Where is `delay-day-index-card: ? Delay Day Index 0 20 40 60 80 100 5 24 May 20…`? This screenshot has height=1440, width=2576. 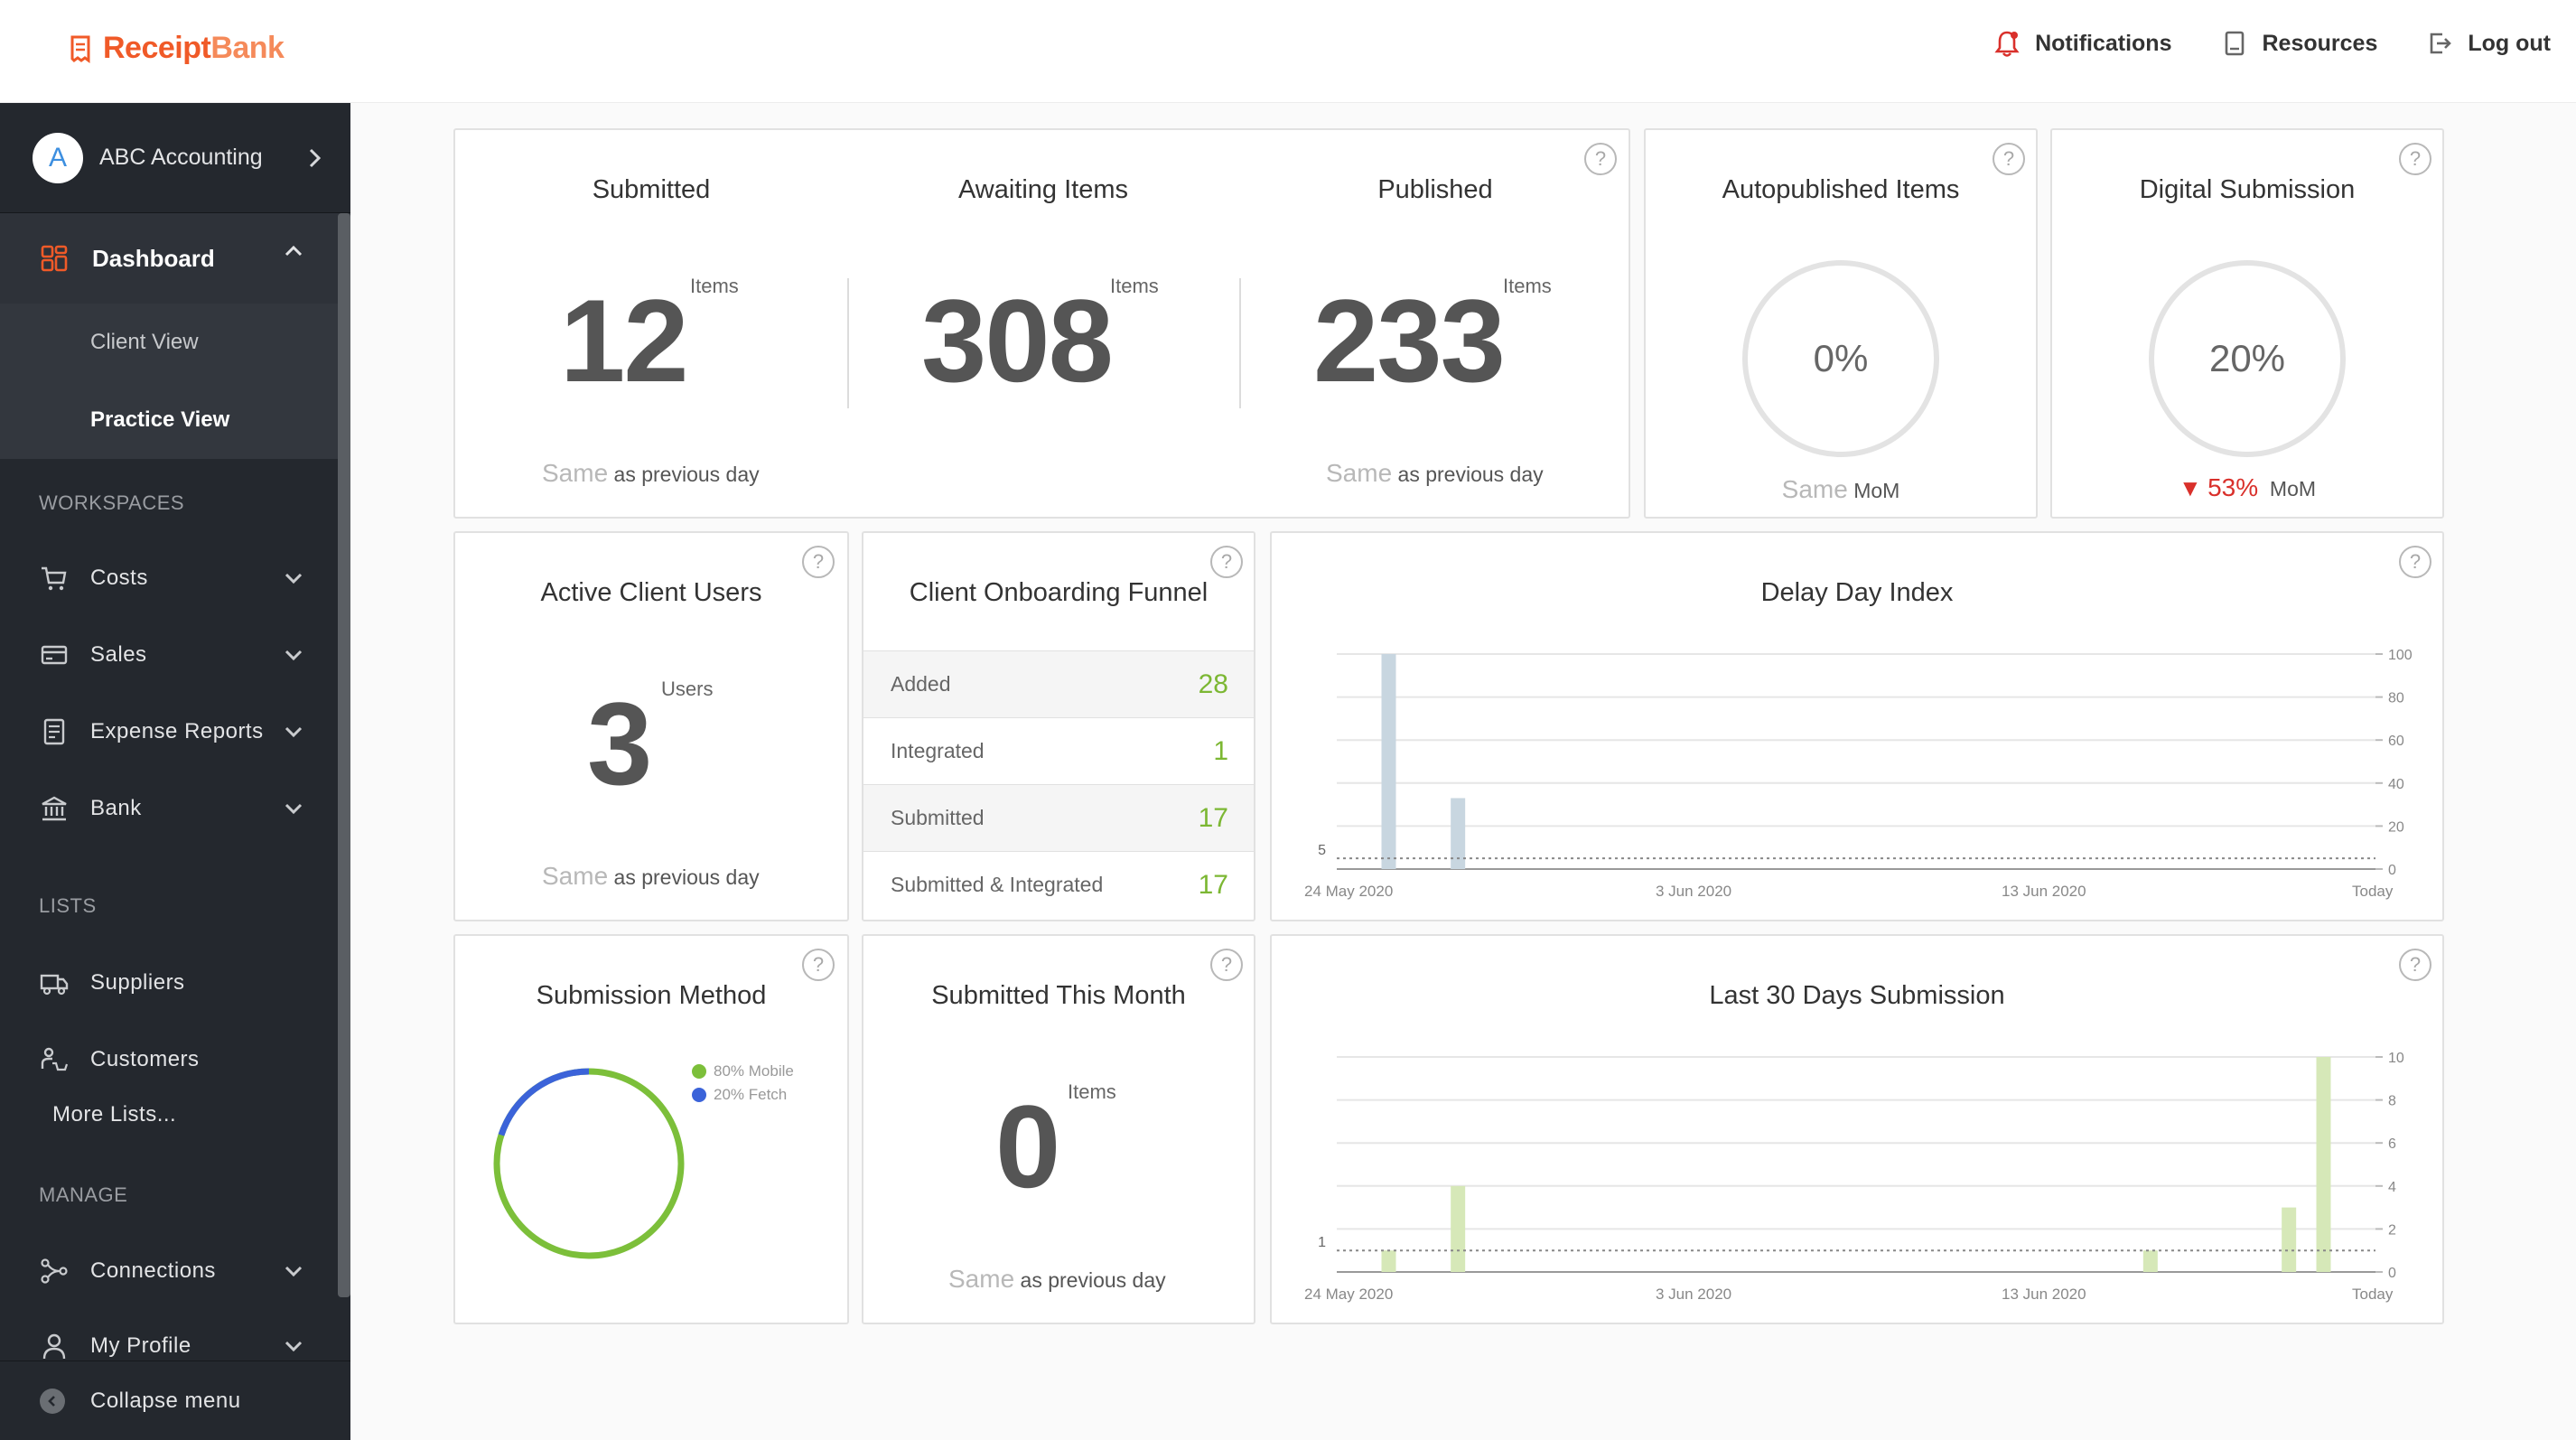 delay-day-index-card: ? Delay Day Index 0 20 40 60 80 100 5 24 May 20… is located at coordinates (1857, 726).